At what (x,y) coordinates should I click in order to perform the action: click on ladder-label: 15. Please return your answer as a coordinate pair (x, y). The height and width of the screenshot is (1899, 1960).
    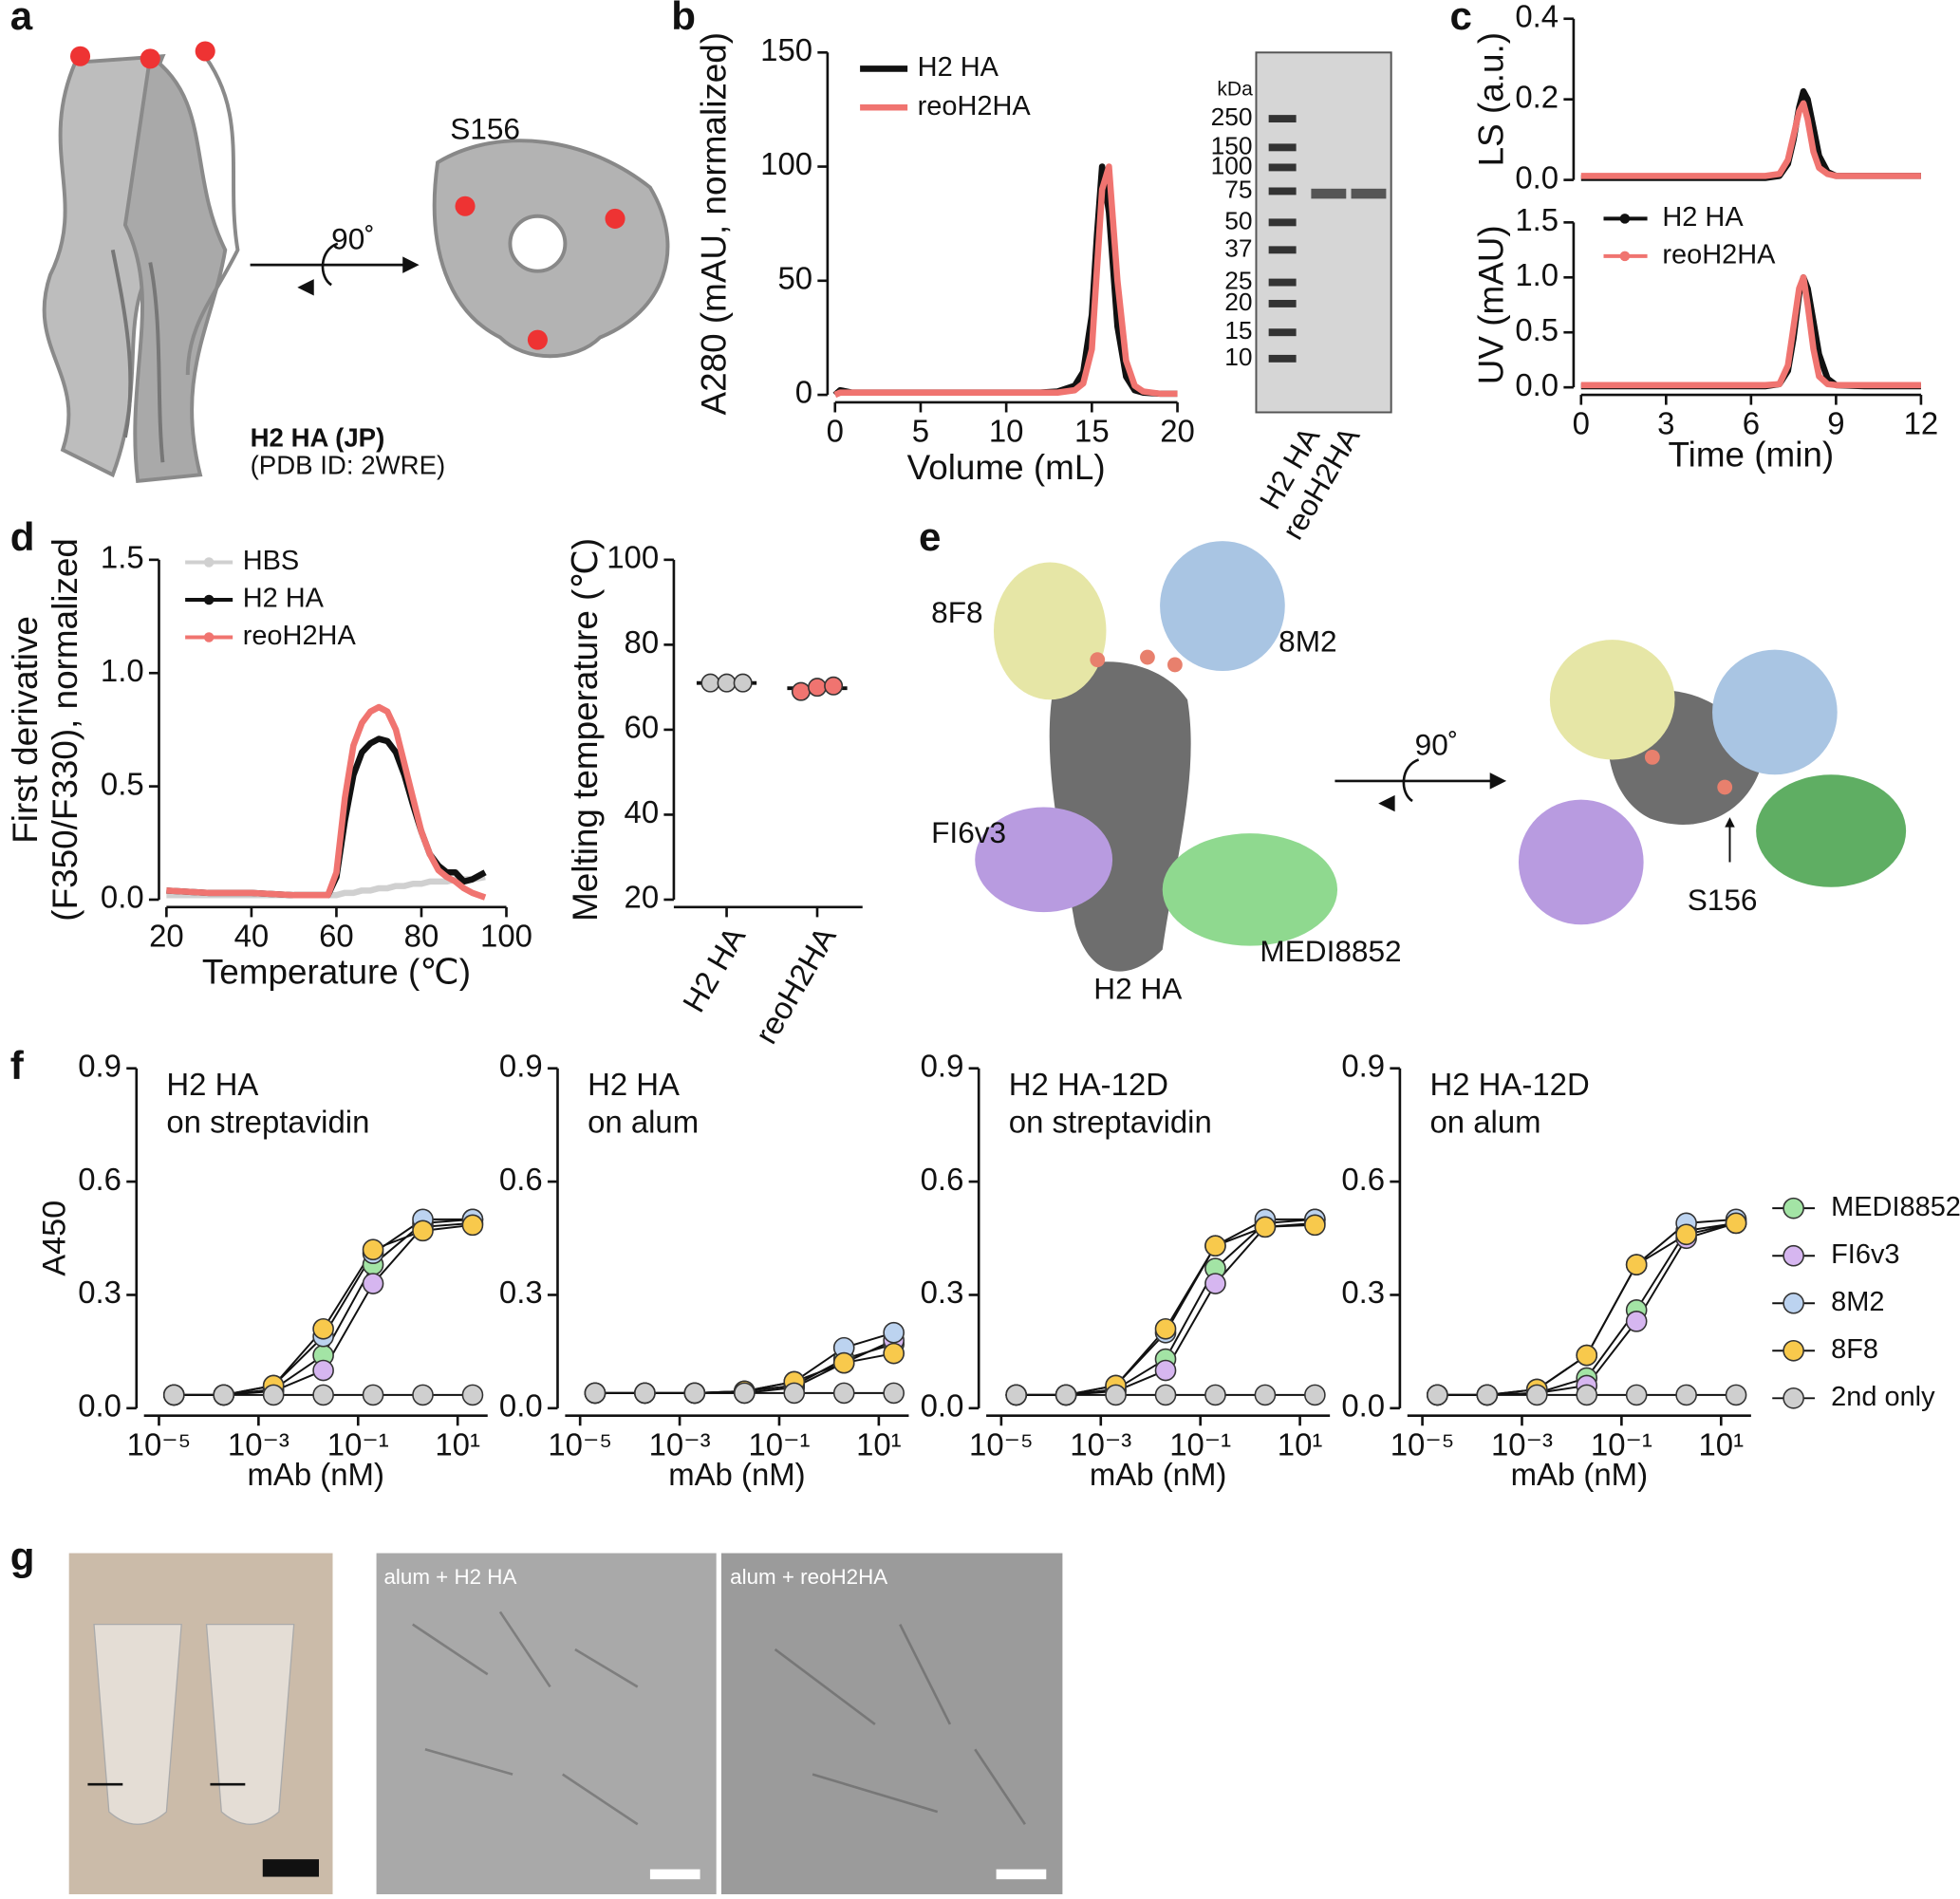
    Looking at the image, I should click on (1238, 330).